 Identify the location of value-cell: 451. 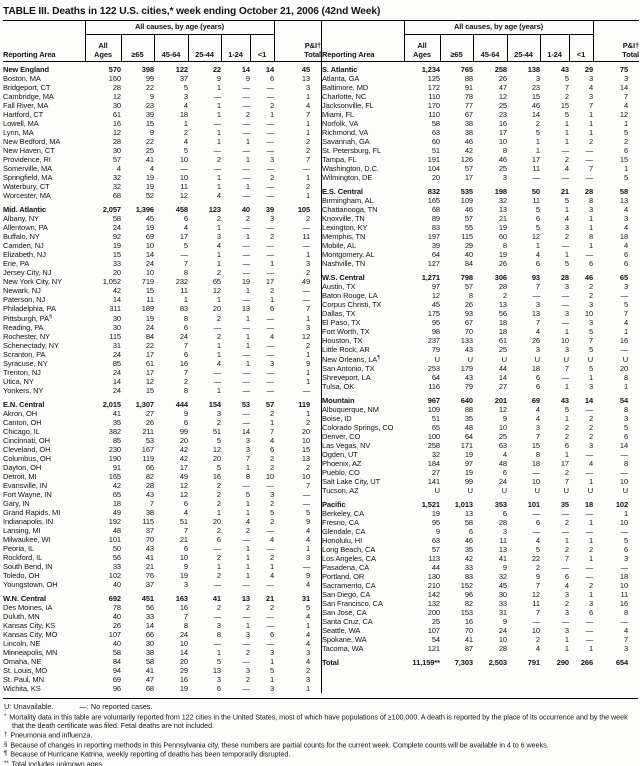
(147, 598).